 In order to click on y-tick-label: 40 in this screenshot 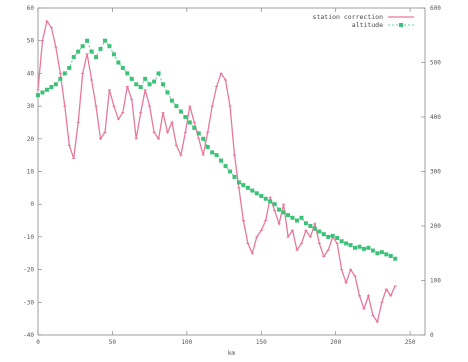, I will do `click(31, 73)`.